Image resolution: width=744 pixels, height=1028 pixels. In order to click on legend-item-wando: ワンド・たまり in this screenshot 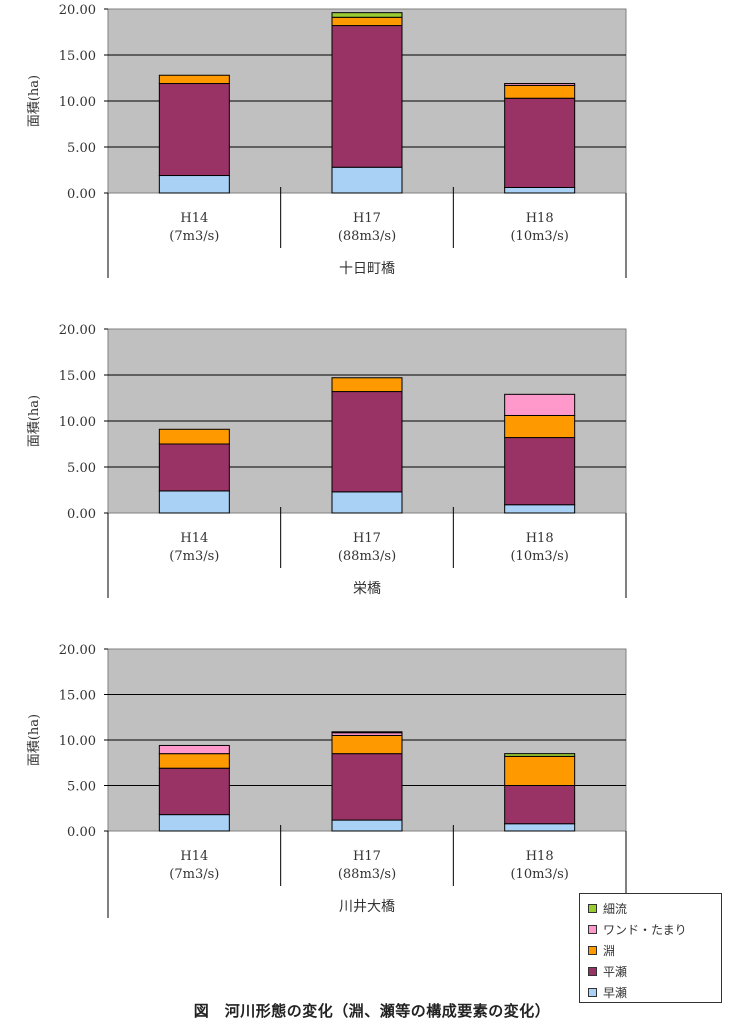, I will do `click(637, 929)`.